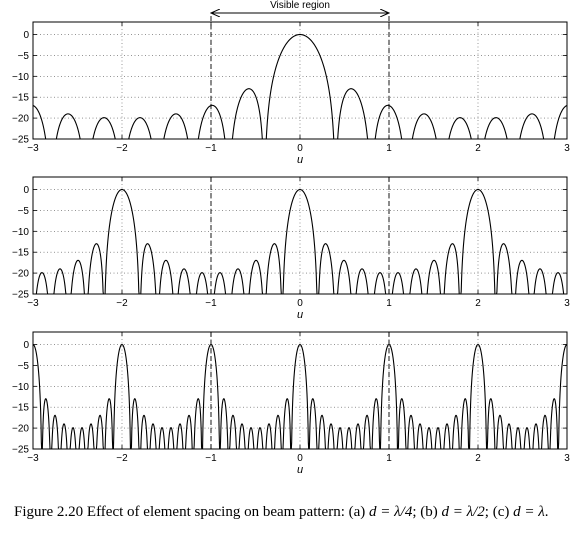 This screenshot has height=550, width=580. What do you see at coordinates (546, 512) in the screenshot?
I see `caption-end: .` at bounding box center [546, 512].